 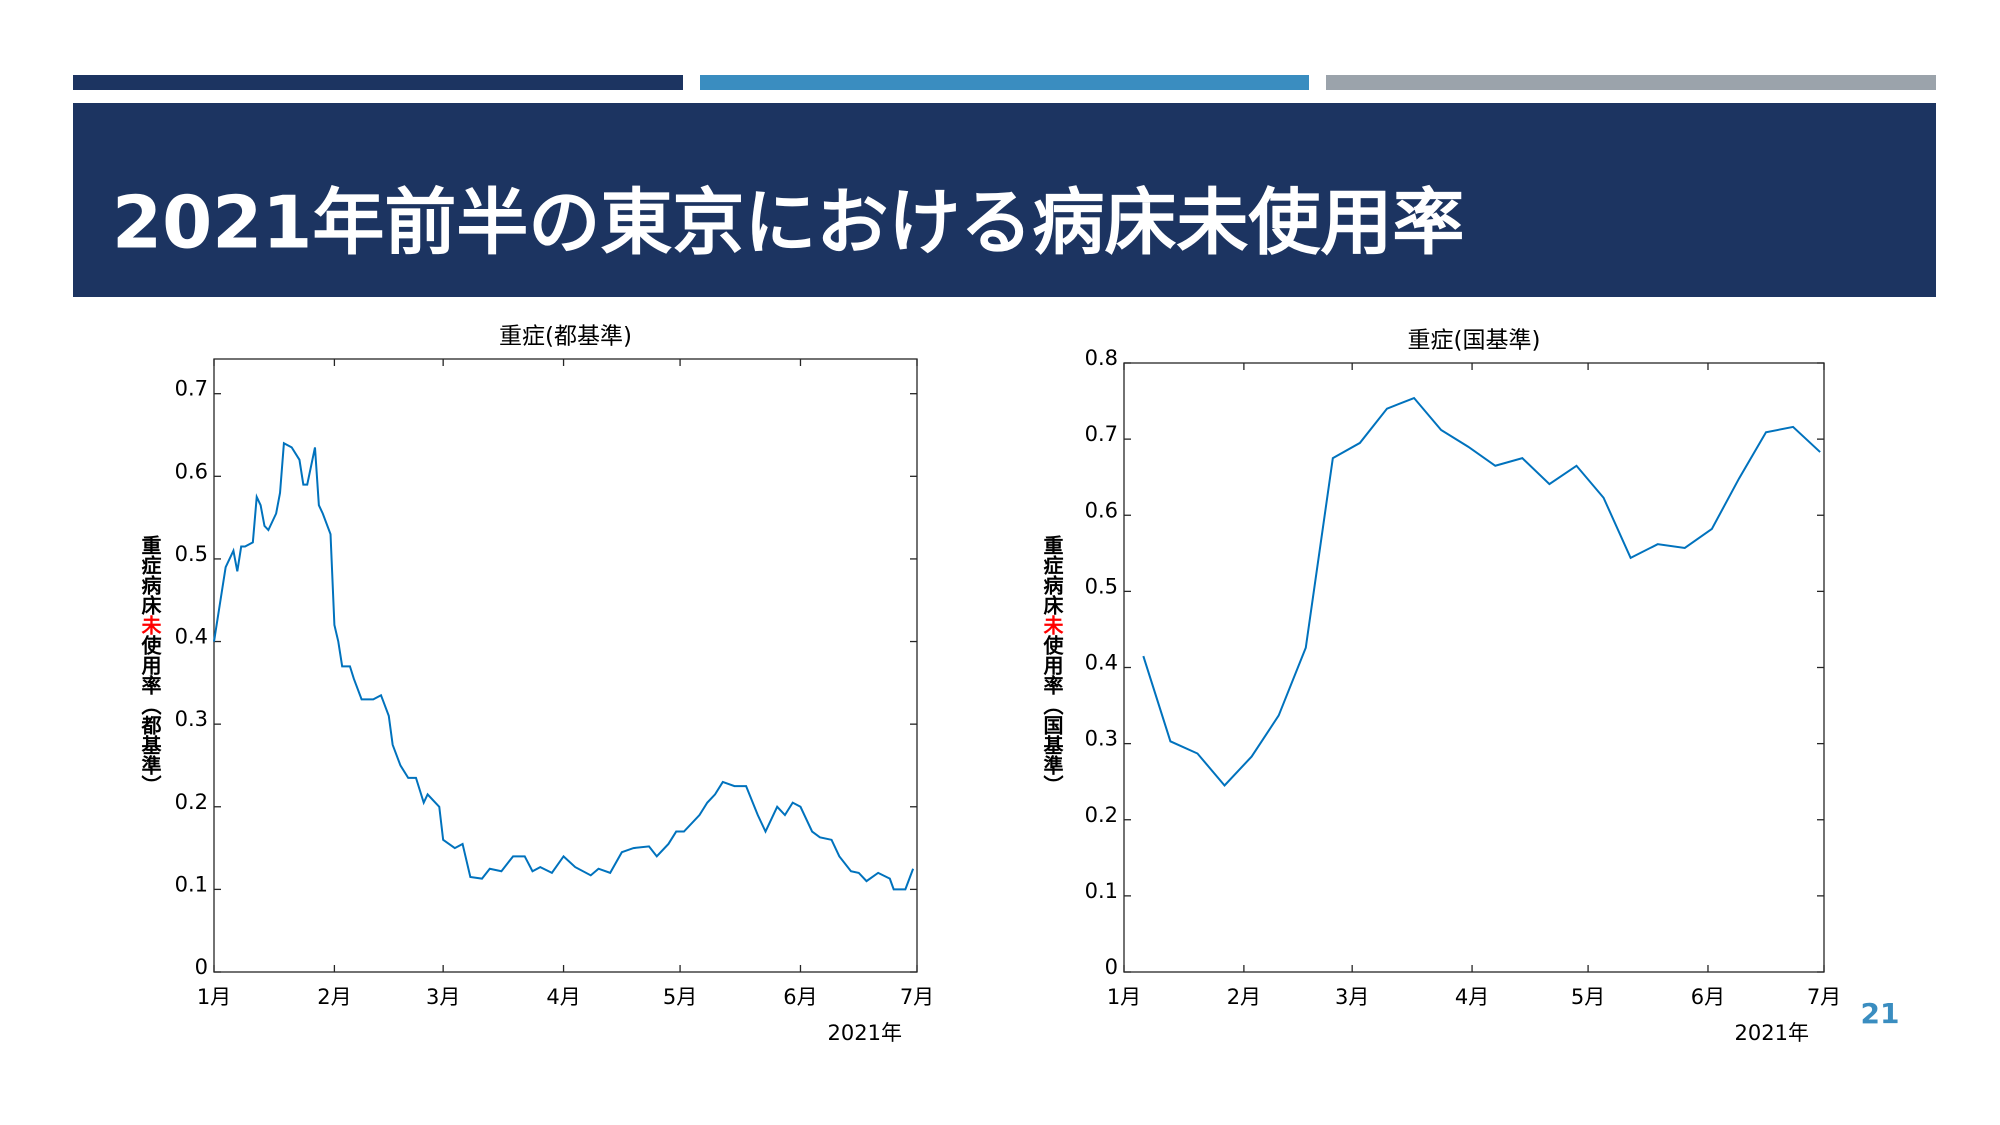 I want to click on y-tick-label: 0.8, so click(x=1101, y=358).